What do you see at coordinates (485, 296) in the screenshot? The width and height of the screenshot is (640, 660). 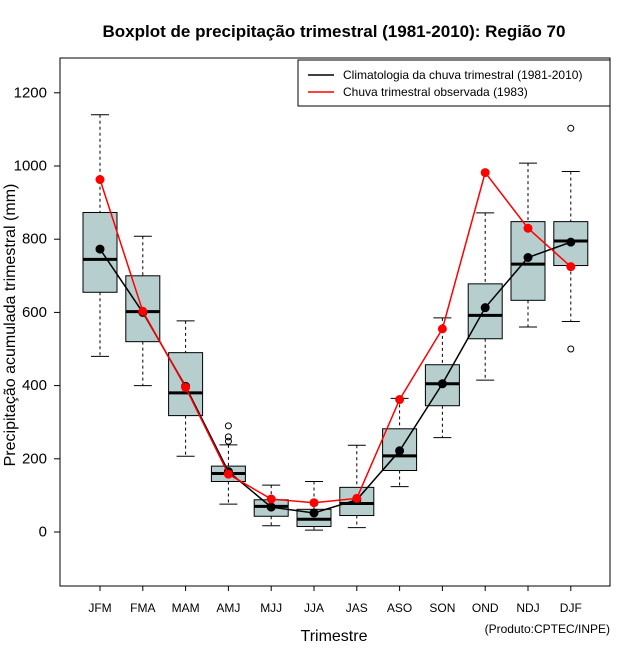 I see `box-OND` at bounding box center [485, 296].